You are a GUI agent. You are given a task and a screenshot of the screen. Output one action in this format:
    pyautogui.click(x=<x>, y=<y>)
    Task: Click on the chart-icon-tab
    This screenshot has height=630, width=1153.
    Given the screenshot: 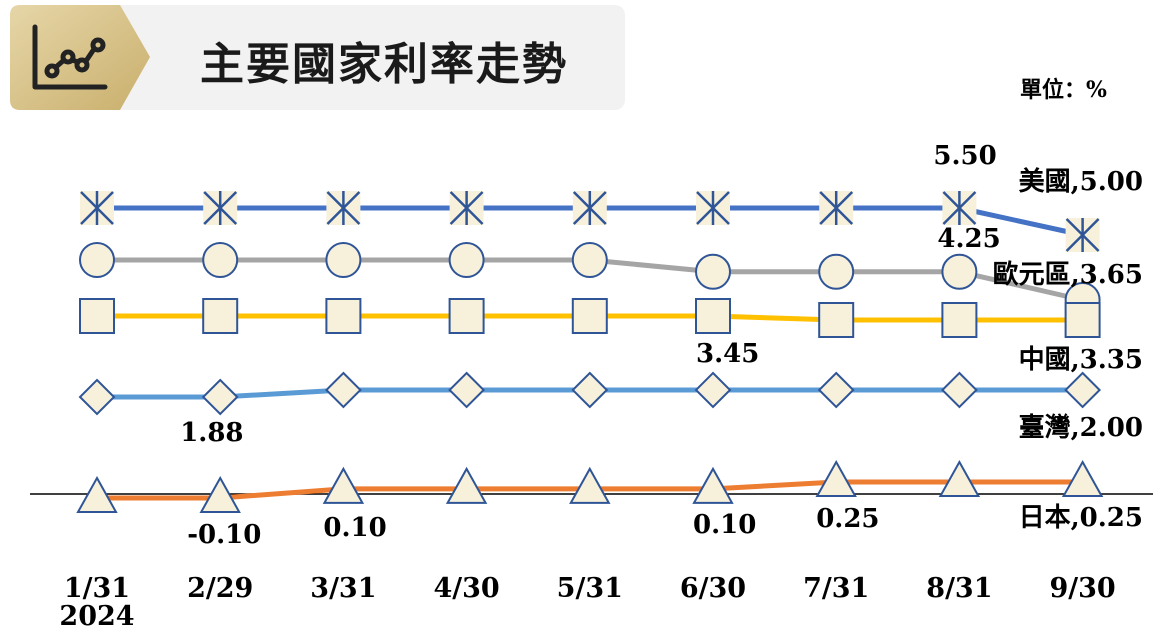 What is the action you would take?
    pyautogui.click(x=80, y=57)
    